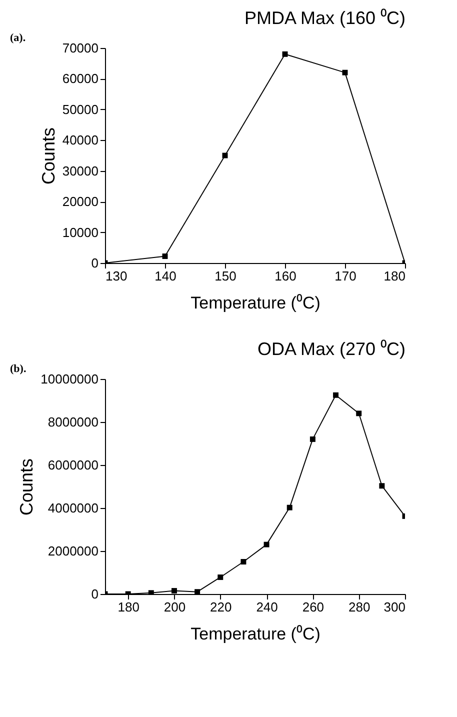  Describe the element at coordinates (117, 276) in the screenshot. I see `x-tick-label: 130` at that location.